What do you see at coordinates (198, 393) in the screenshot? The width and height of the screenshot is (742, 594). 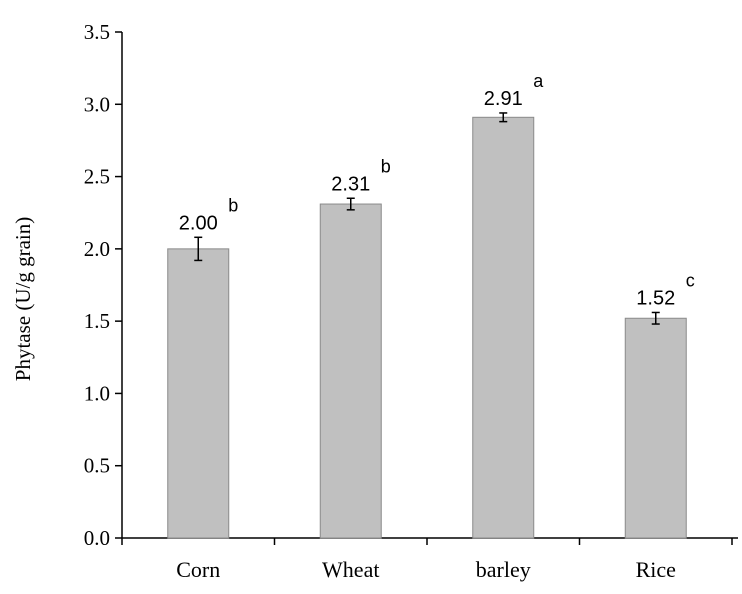 I see `bar-corn` at bounding box center [198, 393].